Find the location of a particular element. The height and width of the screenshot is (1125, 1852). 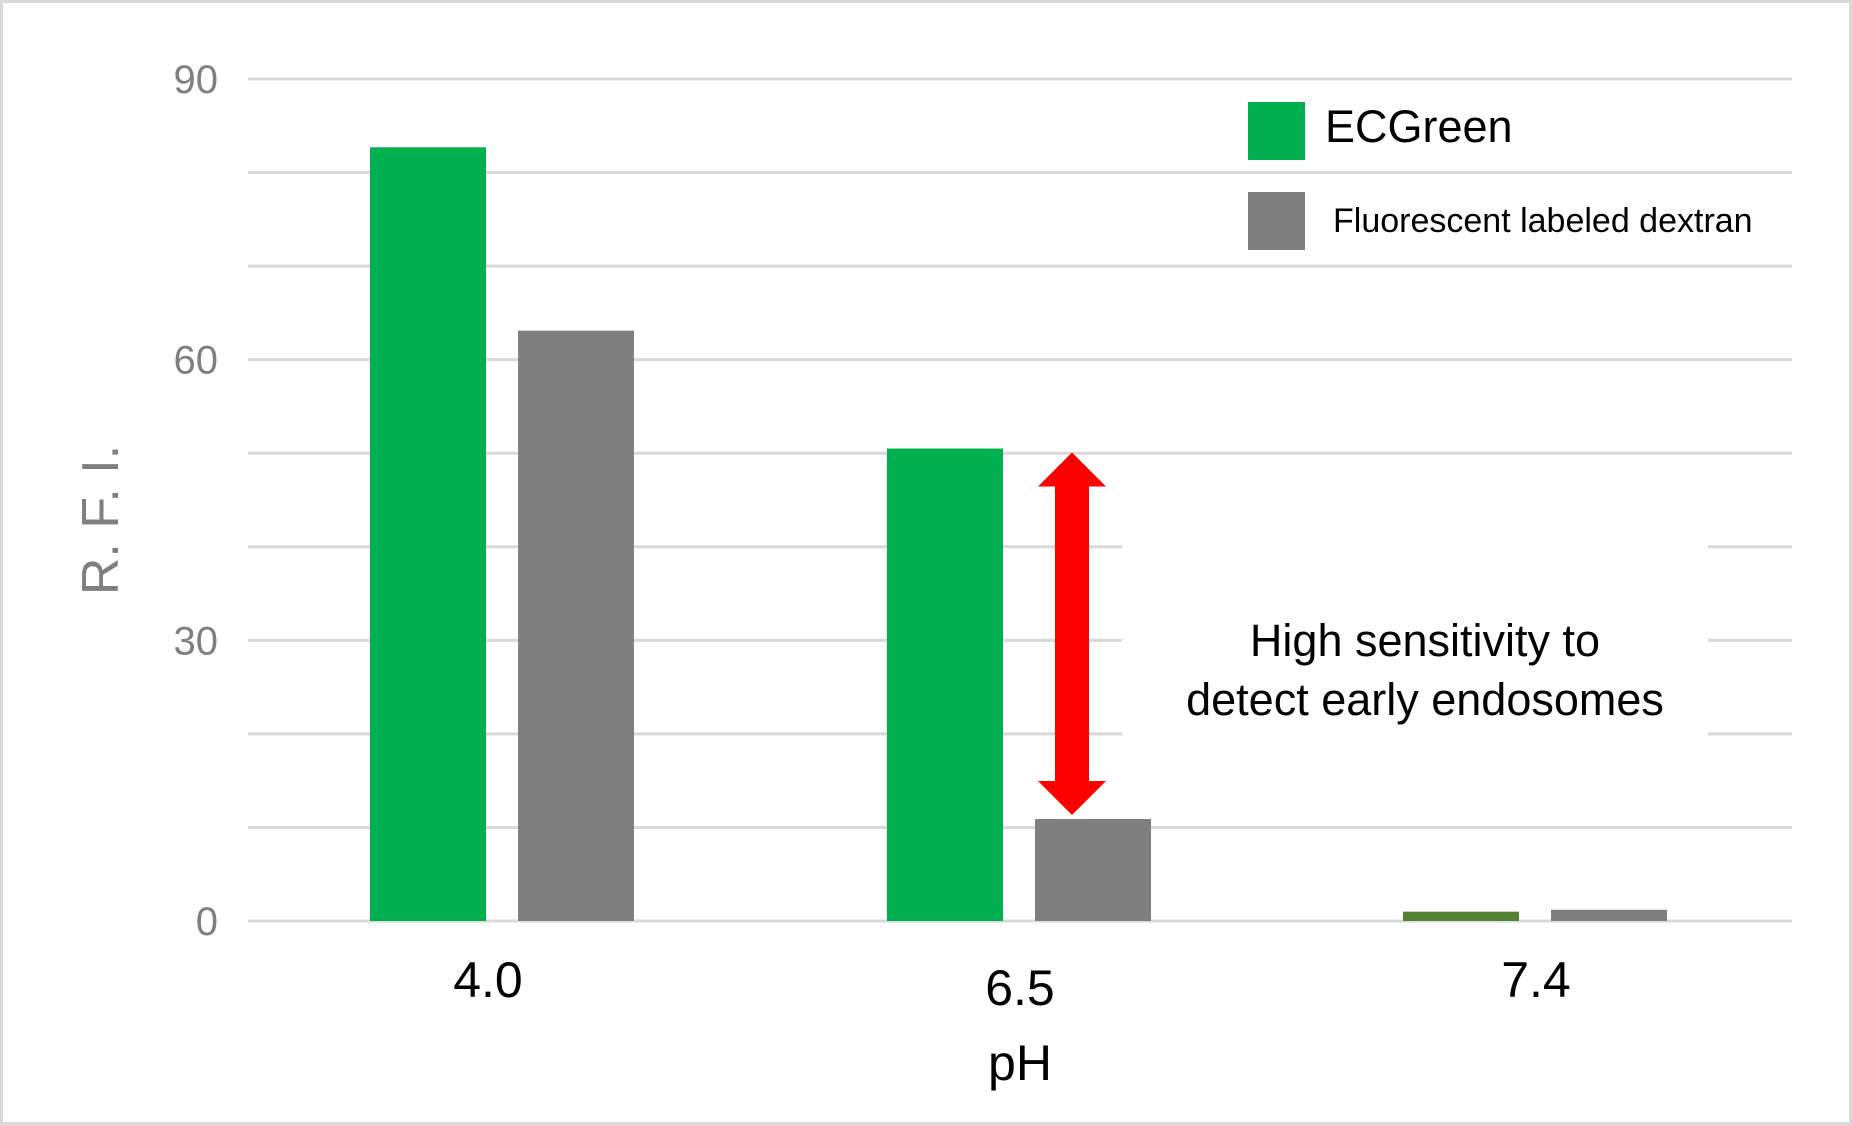

x-axis-title: pH is located at coordinates (1020, 1063).